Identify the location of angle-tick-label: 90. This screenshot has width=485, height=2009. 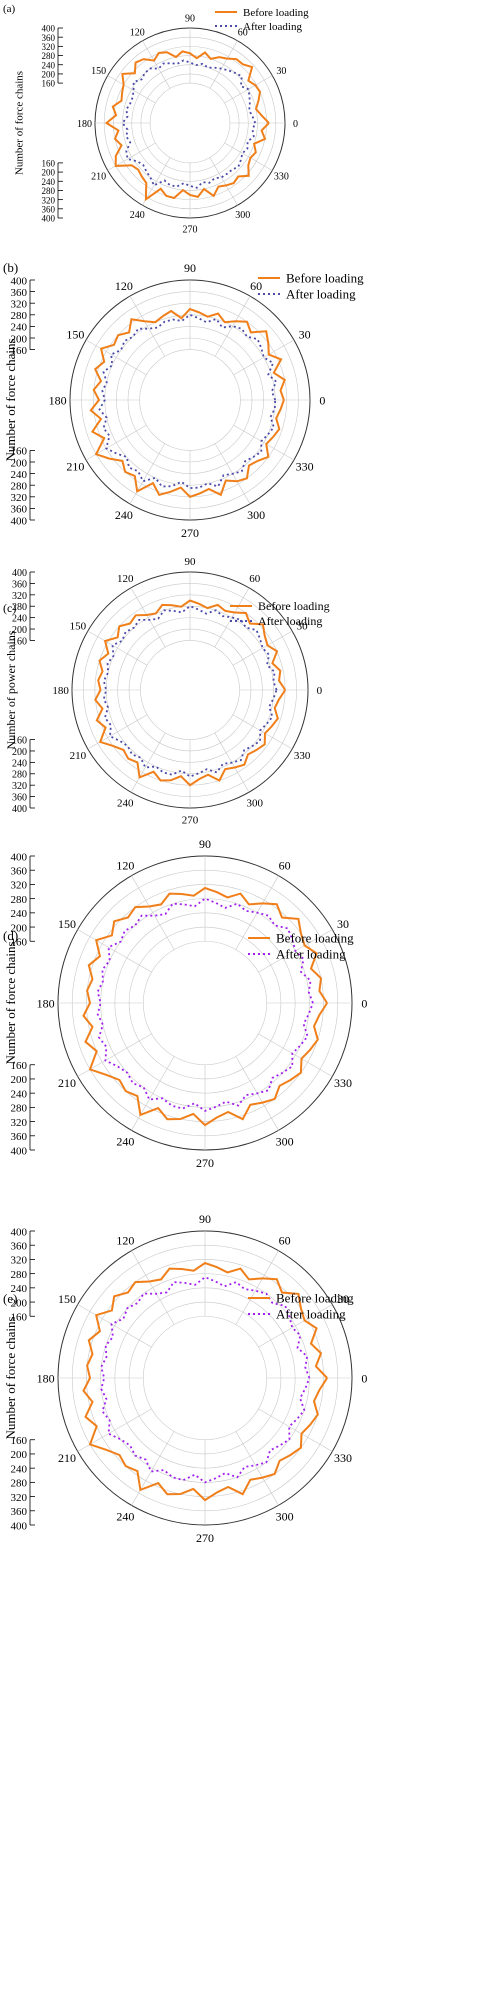
(205, 1219).